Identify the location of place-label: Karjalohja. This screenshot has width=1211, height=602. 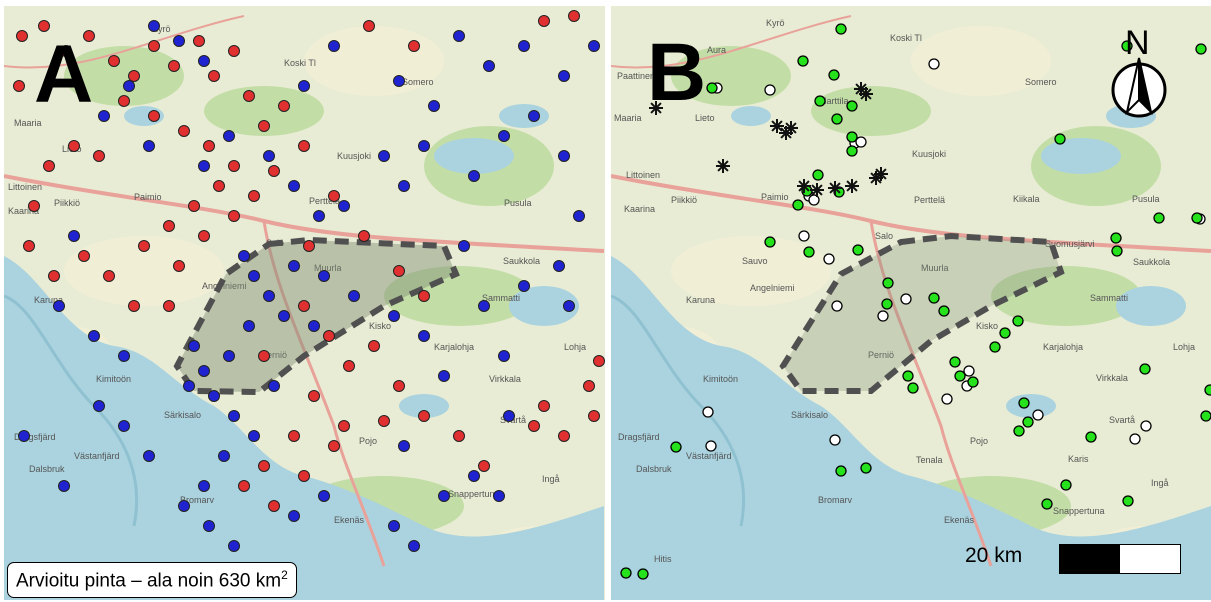
(1063, 347).